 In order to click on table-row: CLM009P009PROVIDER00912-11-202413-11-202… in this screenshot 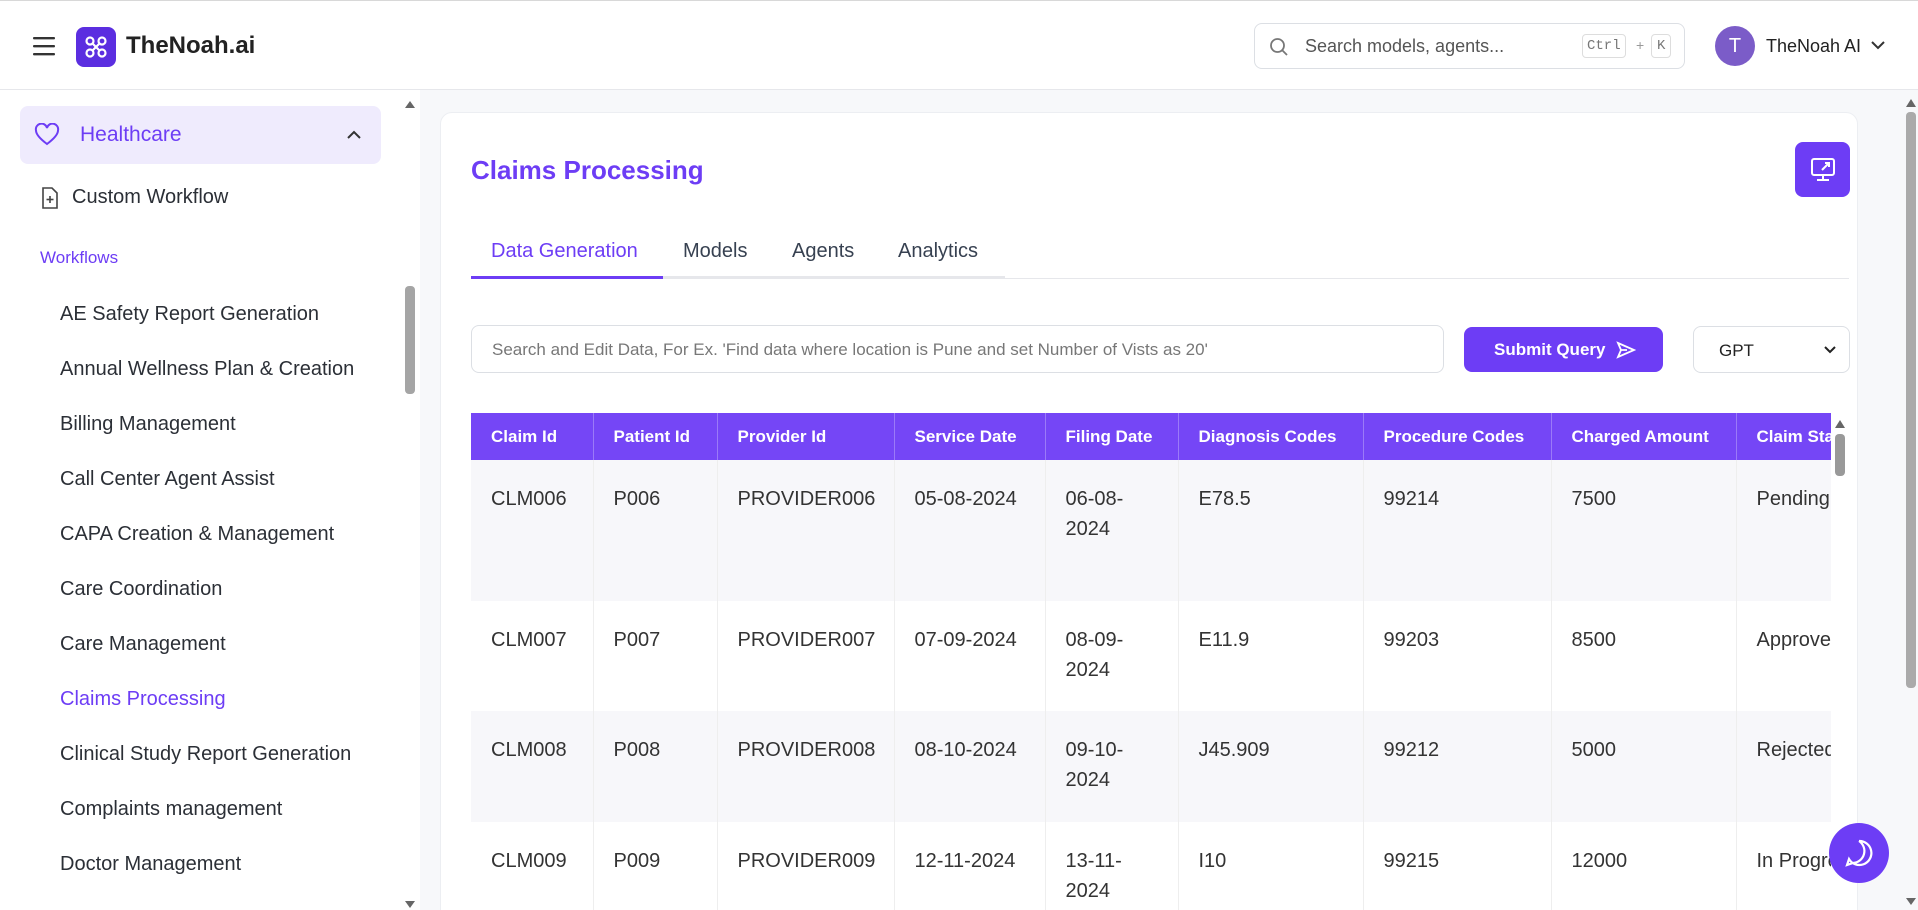, I will do `click(1151, 866)`.